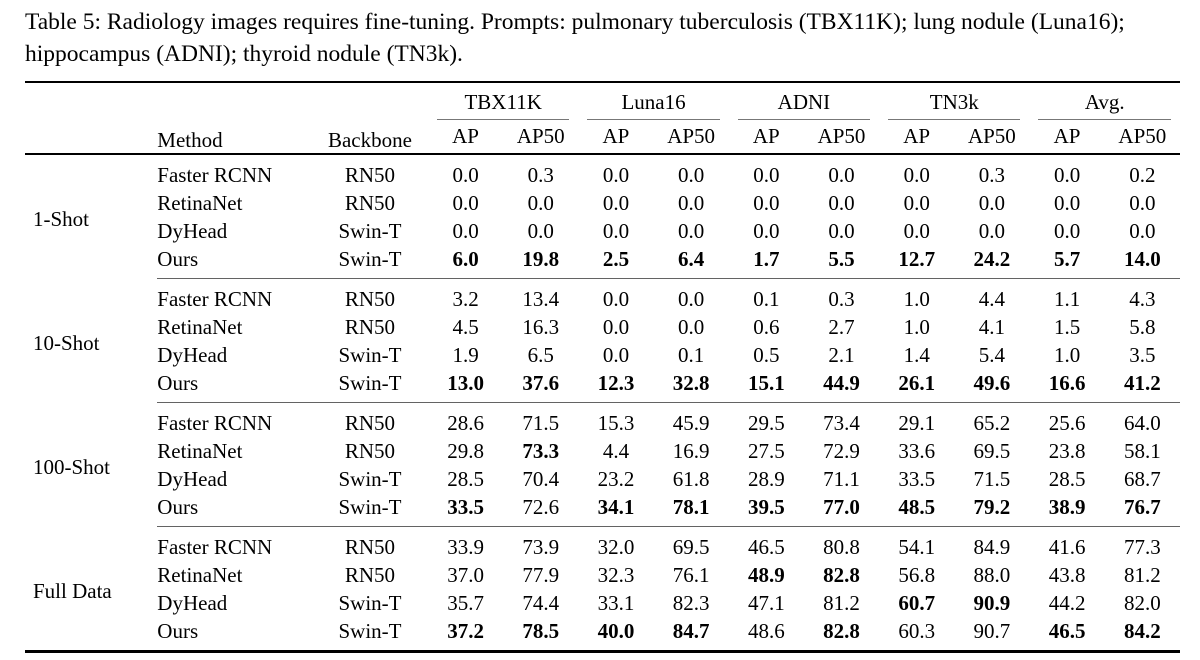 Image resolution: width=1200 pixels, height=660 pixels. What do you see at coordinates (616, 509) in the screenshot?
I see `value-cell: 34.1` at bounding box center [616, 509].